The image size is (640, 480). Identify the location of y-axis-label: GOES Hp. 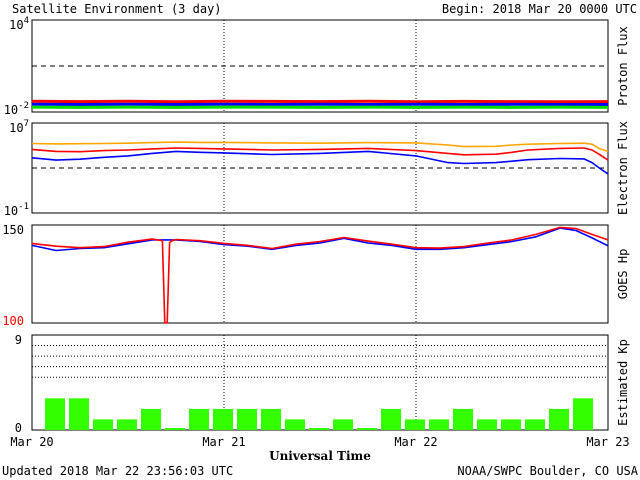
(623, 274).